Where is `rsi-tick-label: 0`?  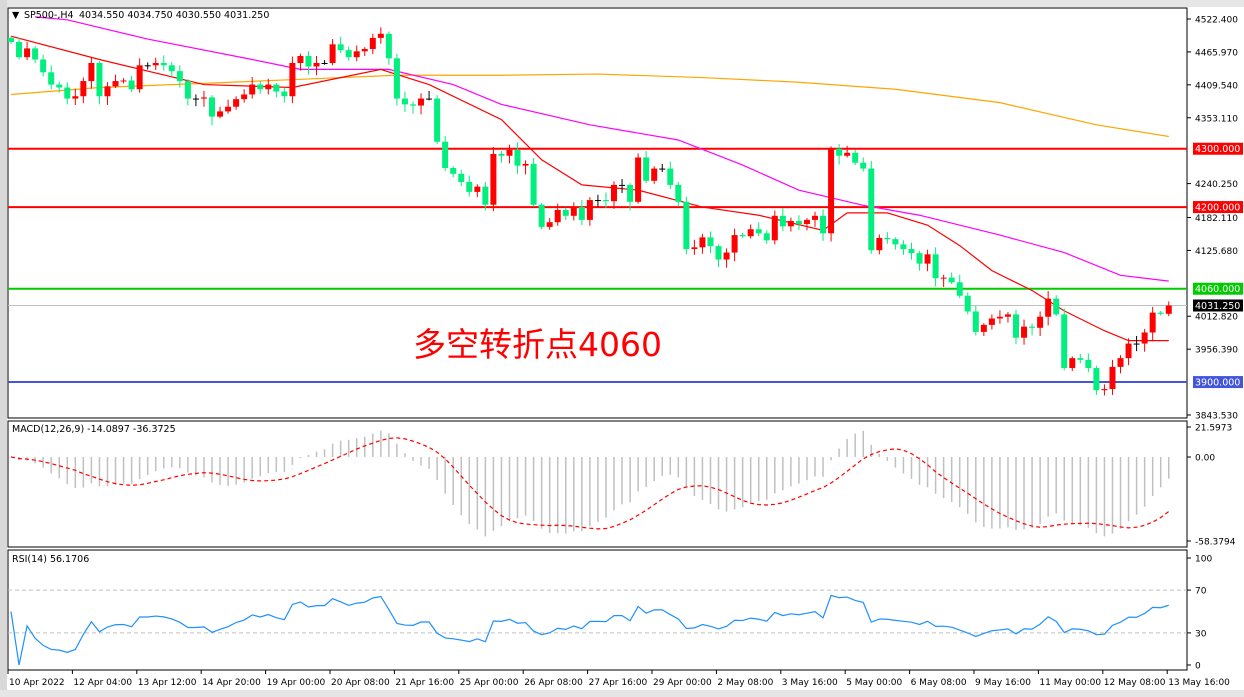
rsi-tick-label: 0 is located at coordinates (1198, 667).